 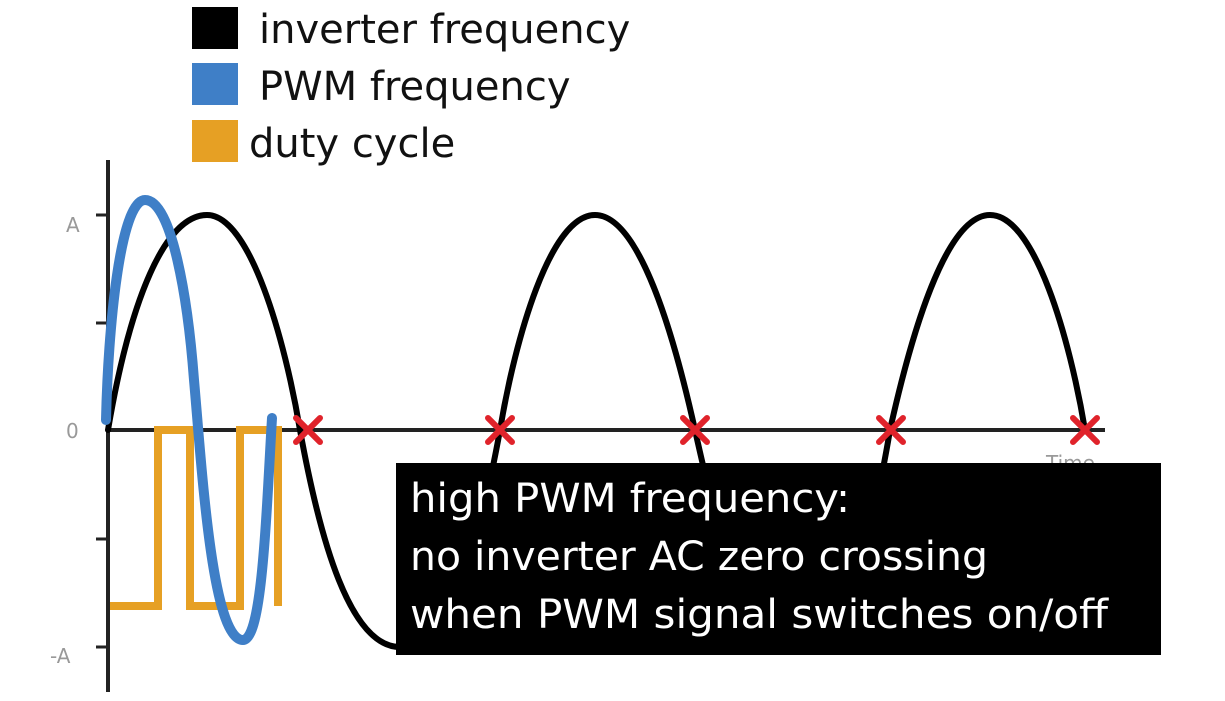 I want to click on y-label-top: A, so click(x=73, y=225).